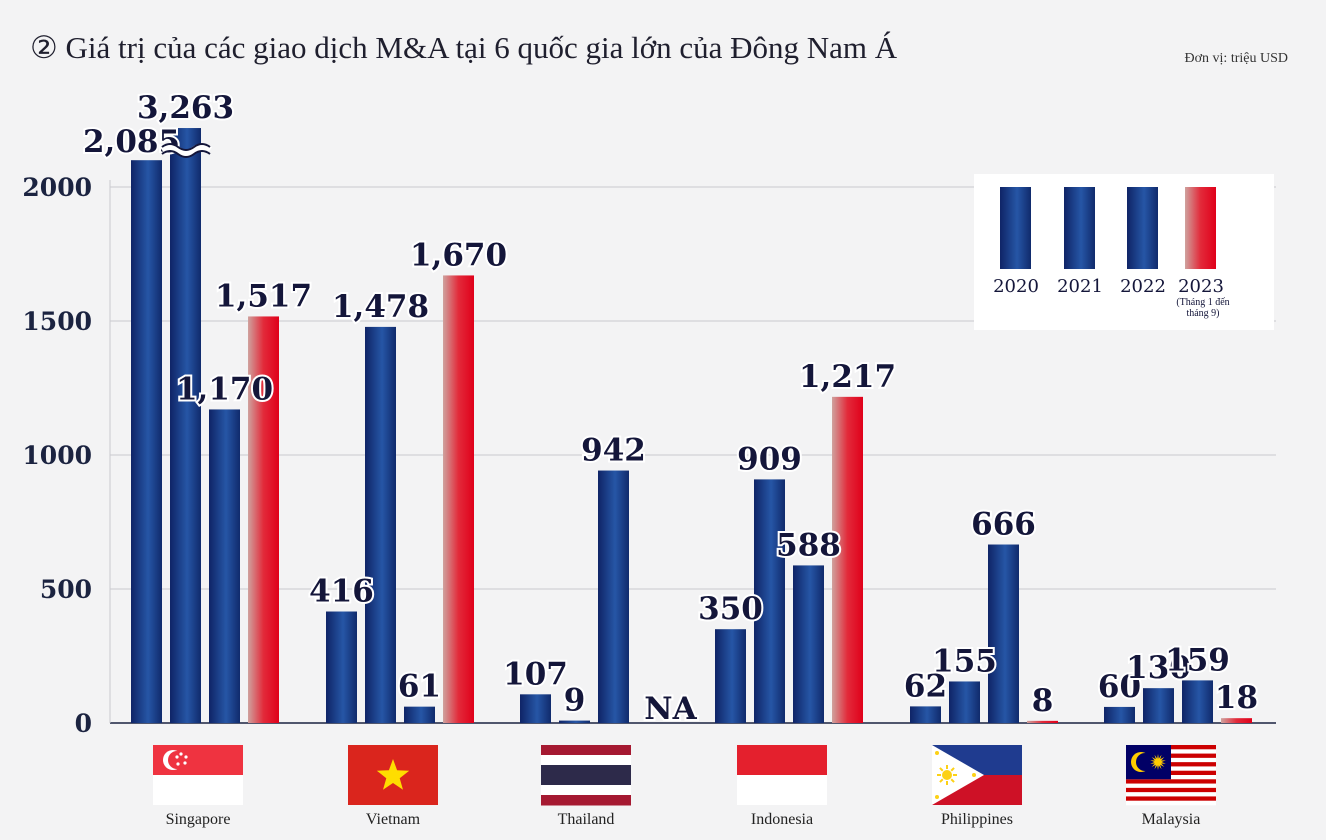 This screenshot has width=1326, height=840. Describe the element at coordinates (1236, 720) in the screenshot. I see `bar-malaysia-2023` at that location.